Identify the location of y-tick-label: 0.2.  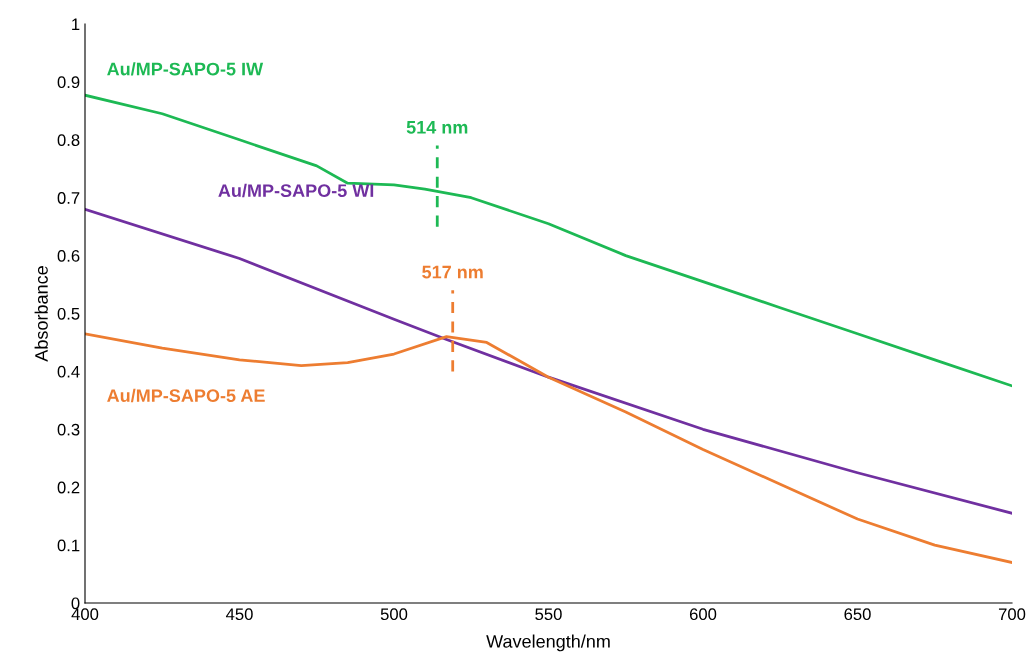
(68, 487).